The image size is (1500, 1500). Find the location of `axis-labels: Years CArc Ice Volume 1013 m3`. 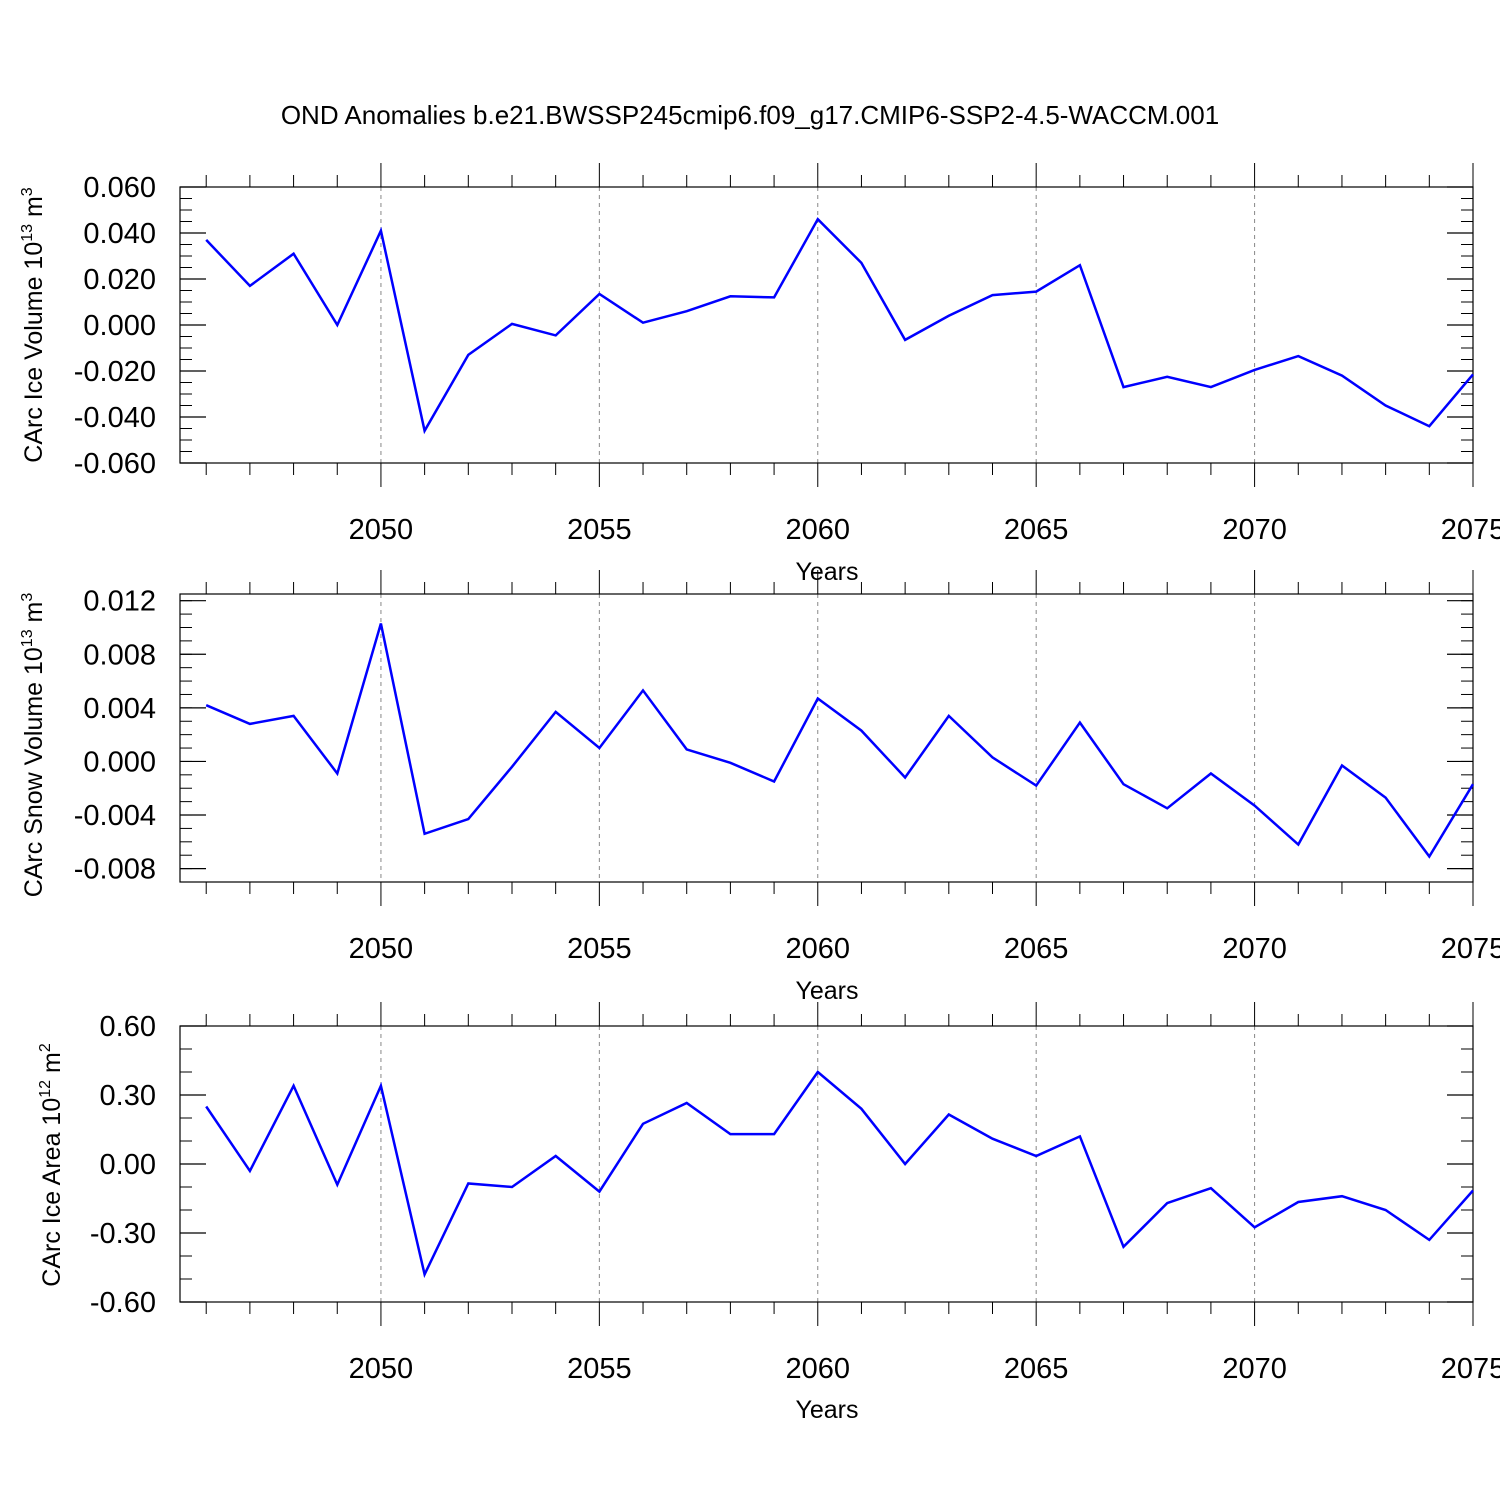

axis-labels: Years CArc Ice Volume 1013 m3 is located at coordinates (439, 386).